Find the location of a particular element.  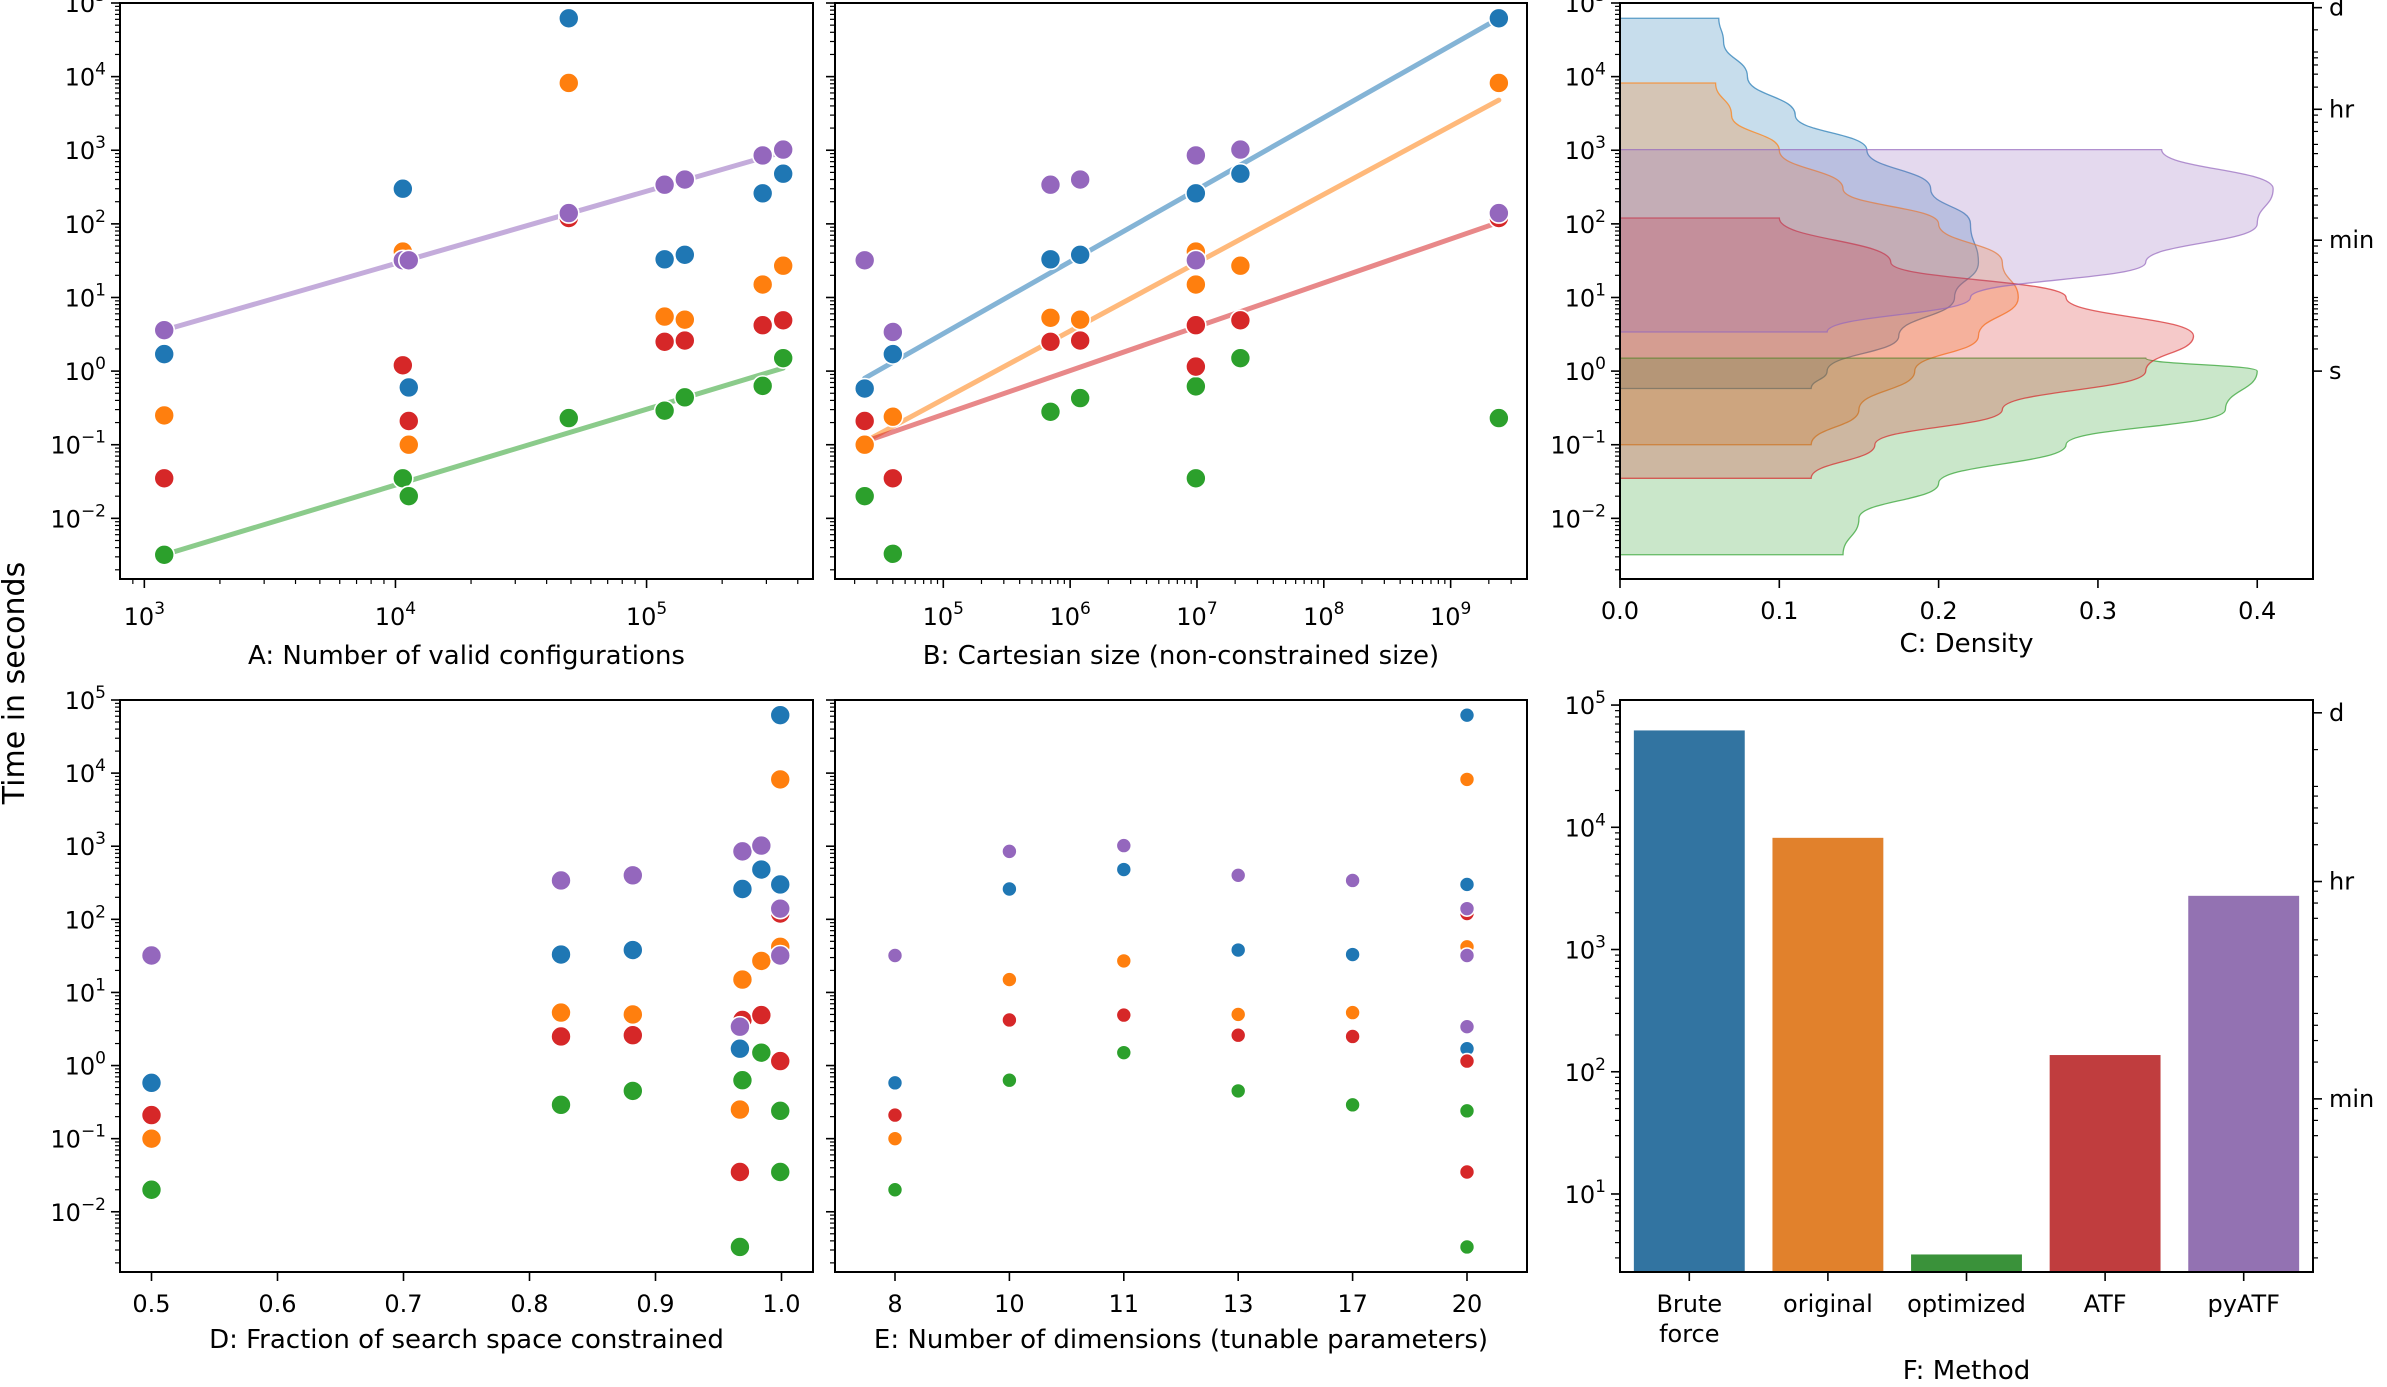

x-tick-label: 8 is located at coordinates (894, 1304).